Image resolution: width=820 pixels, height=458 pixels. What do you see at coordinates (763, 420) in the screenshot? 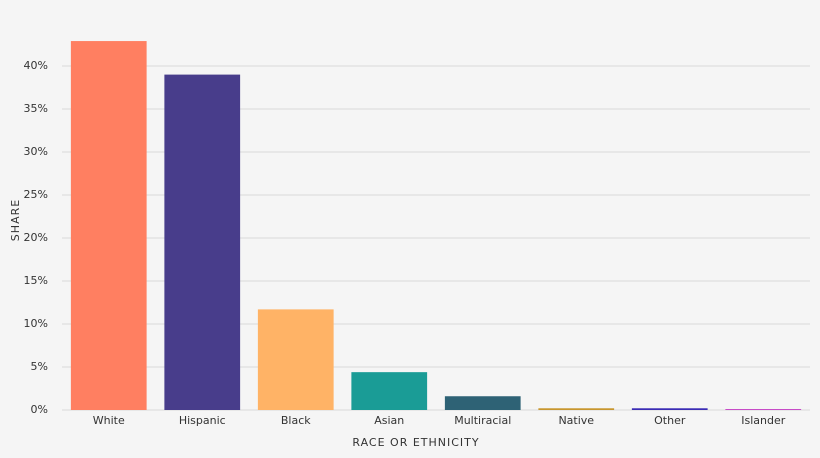
I see `x-tick-label: Islander` at bounding box center [763, 420].